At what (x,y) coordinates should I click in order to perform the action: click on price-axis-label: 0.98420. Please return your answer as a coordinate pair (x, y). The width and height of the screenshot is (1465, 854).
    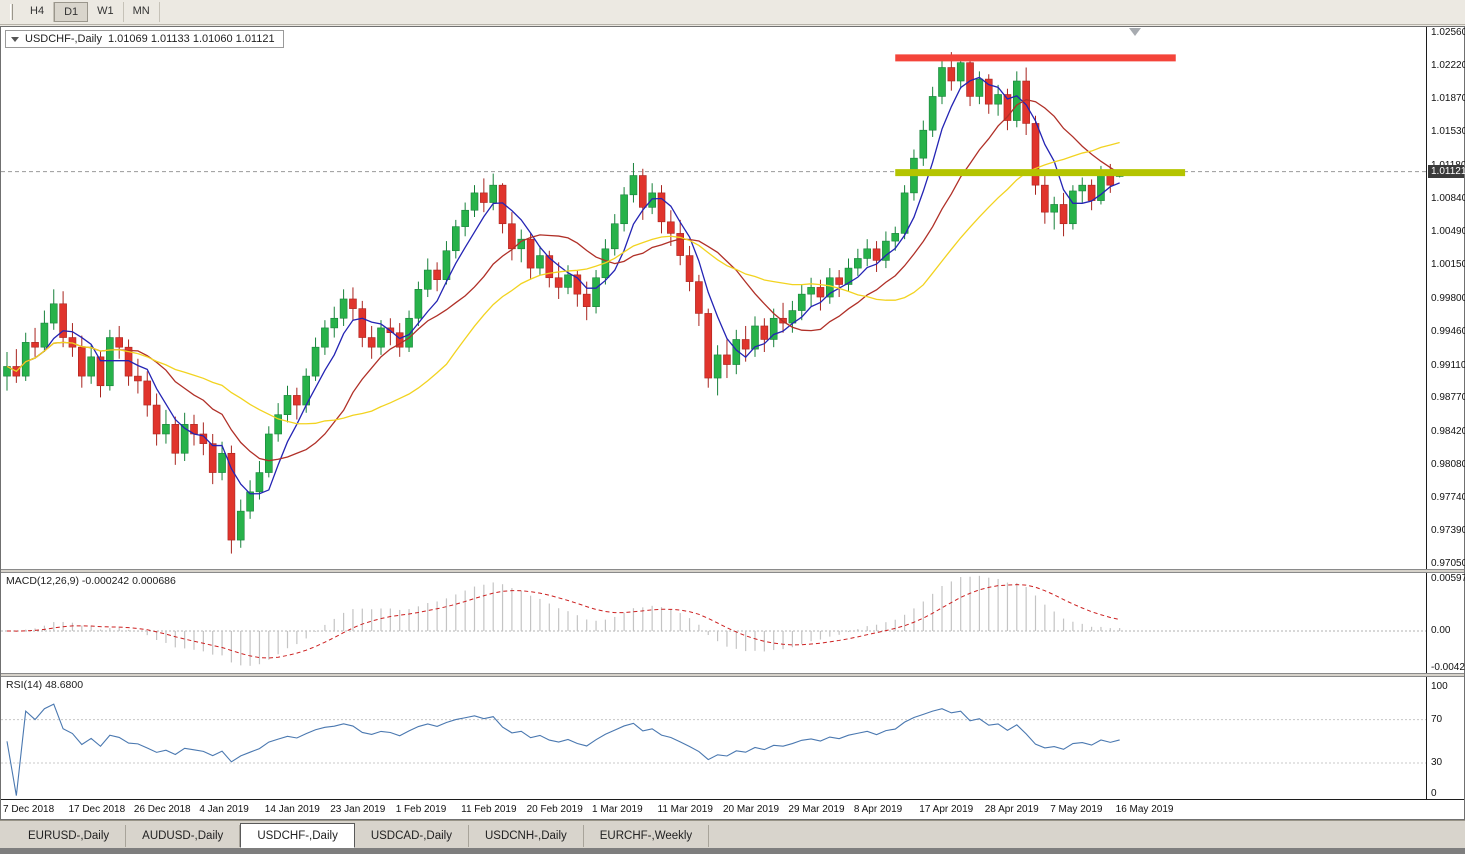
    Looking at the image, I should click on (1448, 432).